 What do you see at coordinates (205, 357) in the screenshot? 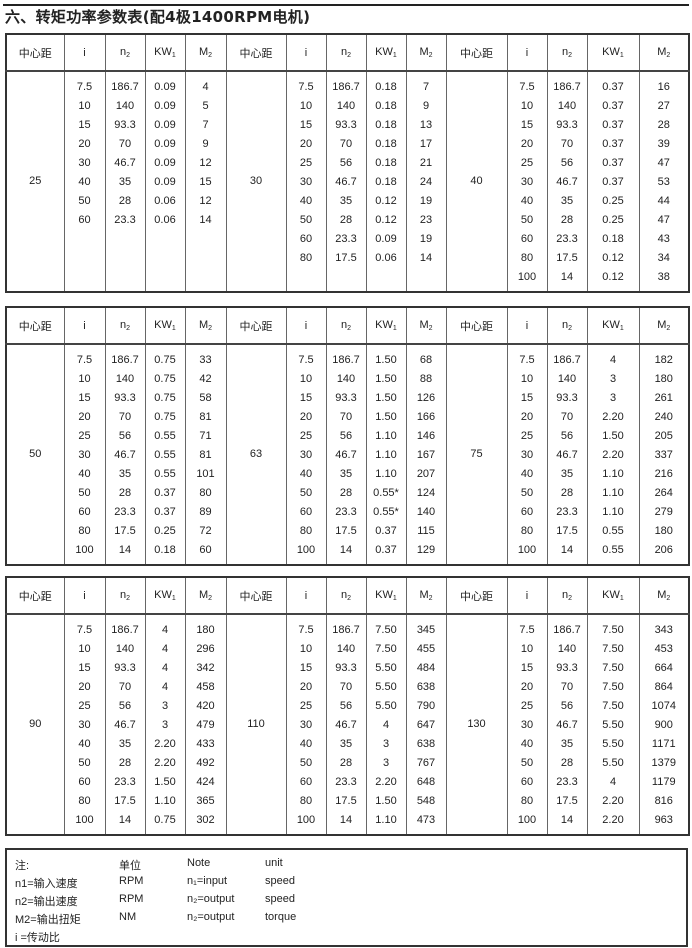
I see `torque-cell: 33` at bounding box center [205, 357].